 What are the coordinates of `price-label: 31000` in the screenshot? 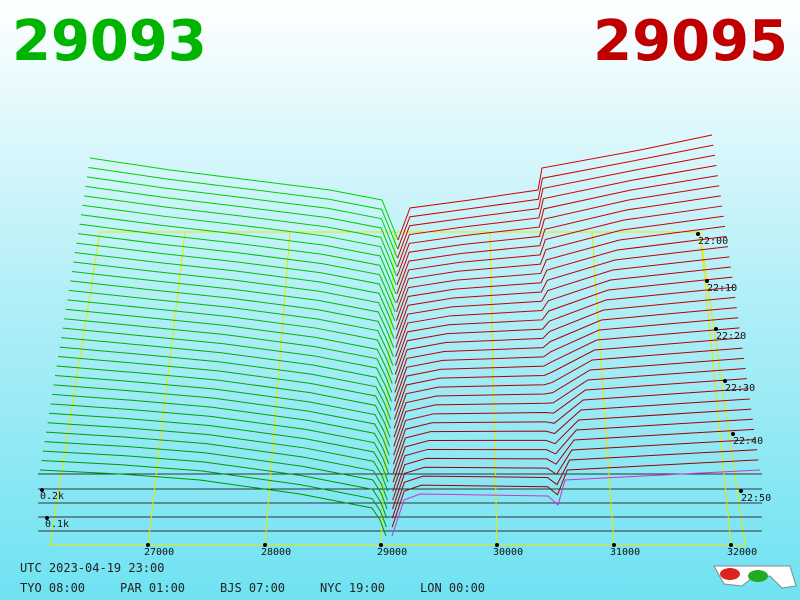 It's located at (625, 552).